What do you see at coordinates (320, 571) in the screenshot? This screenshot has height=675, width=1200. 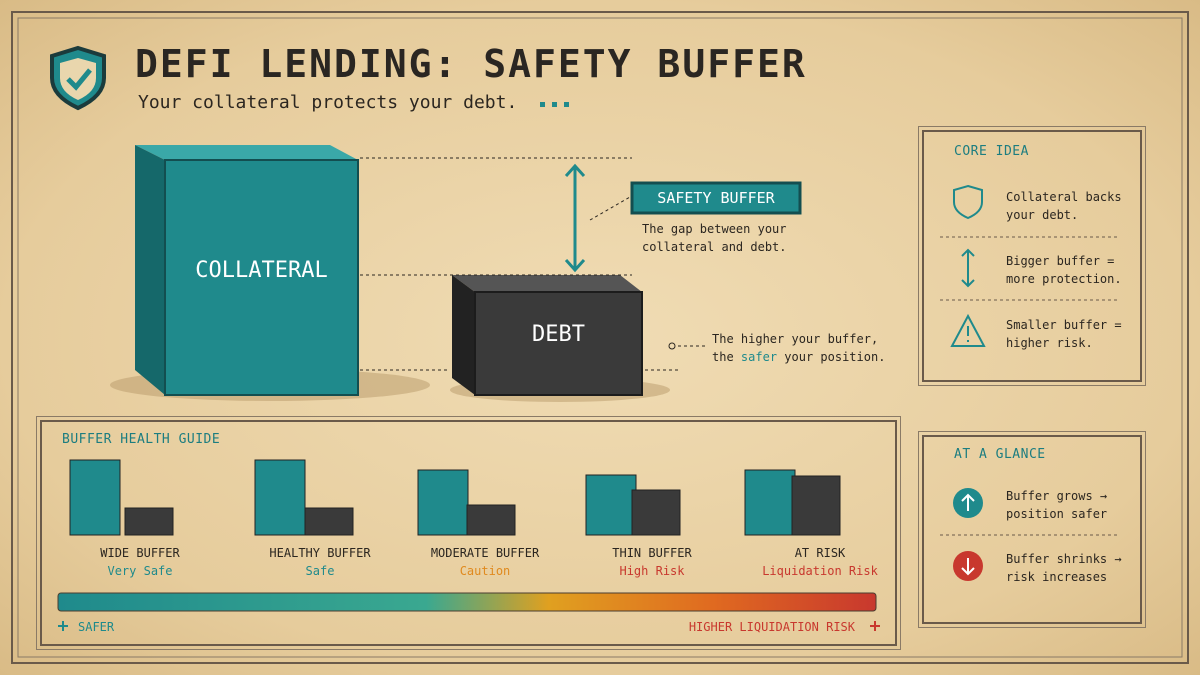 I see `level-status: Safe` at bounding box center [320, 571].